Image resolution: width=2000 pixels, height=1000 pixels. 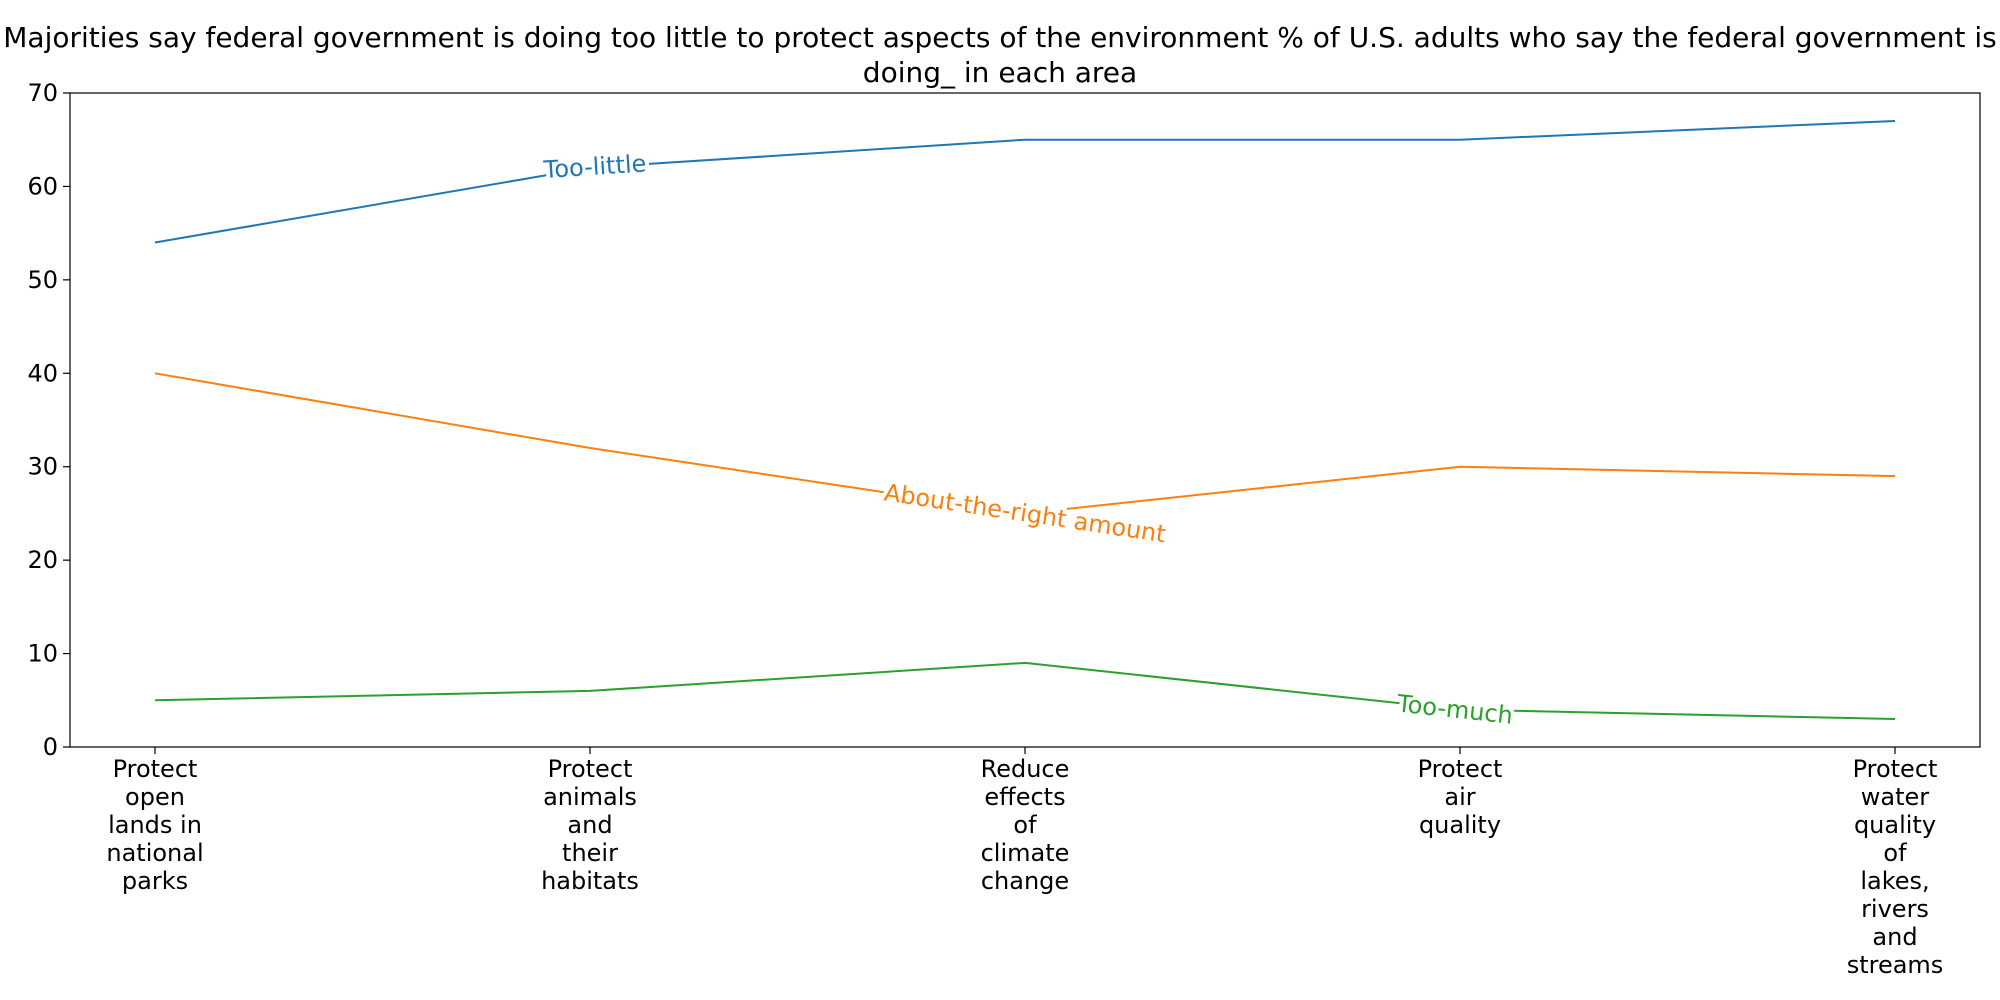 I want to click on y-tick-label: 40, so click(x=42, y=373).